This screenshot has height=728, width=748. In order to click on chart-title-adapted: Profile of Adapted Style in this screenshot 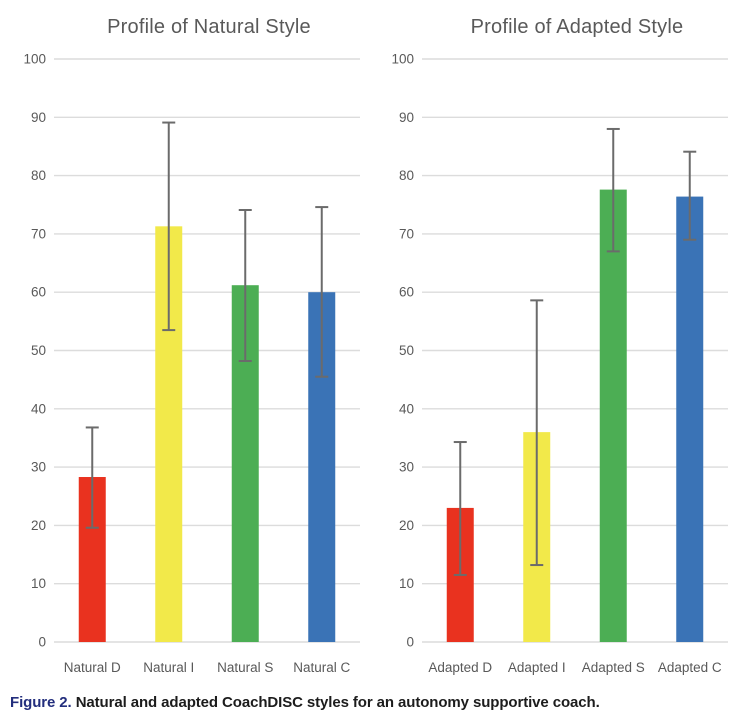, I will do `click(577, 27)`.